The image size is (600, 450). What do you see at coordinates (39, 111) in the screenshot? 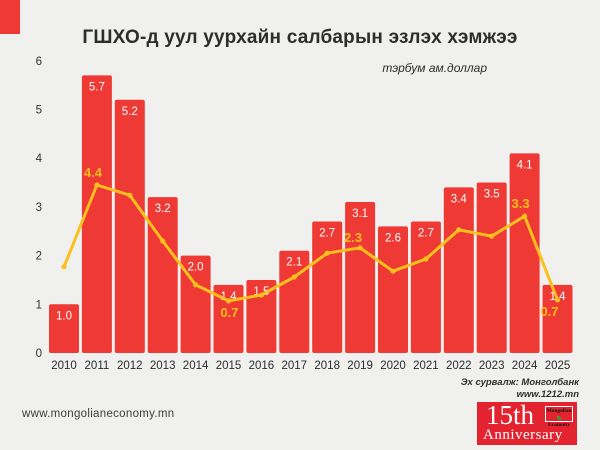
I see `y-axis-tick-label: 5` at bounding box center [39, 111].